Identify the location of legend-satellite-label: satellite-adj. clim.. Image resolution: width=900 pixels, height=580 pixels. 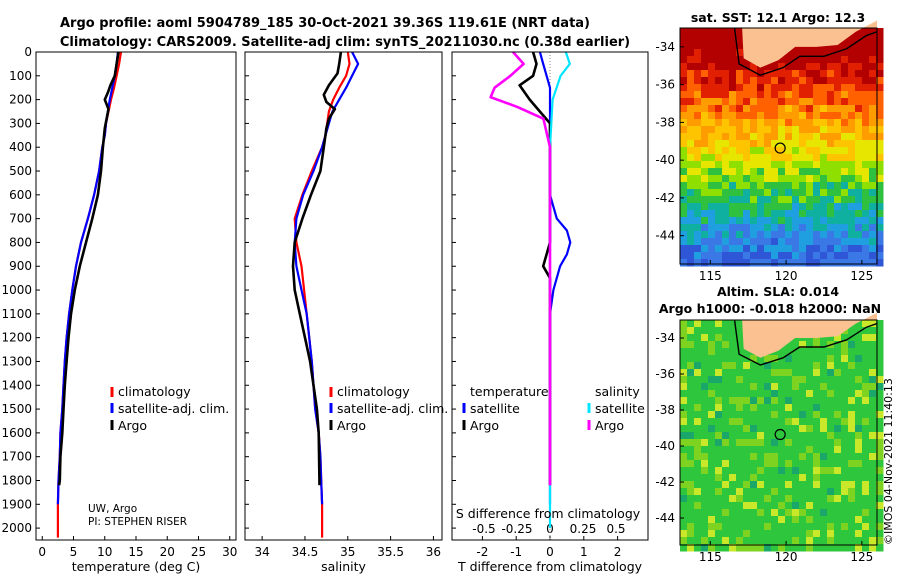
(173, 408).